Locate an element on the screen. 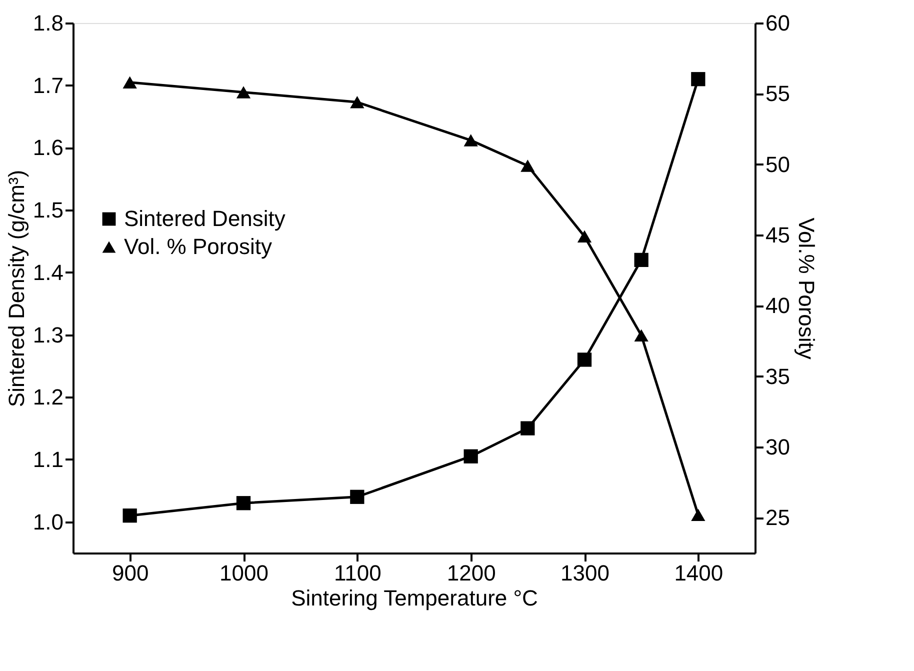 The height and width of the screenshot is (671, 914). y2-tick-label: 60 is located at coordinates (778, 23).